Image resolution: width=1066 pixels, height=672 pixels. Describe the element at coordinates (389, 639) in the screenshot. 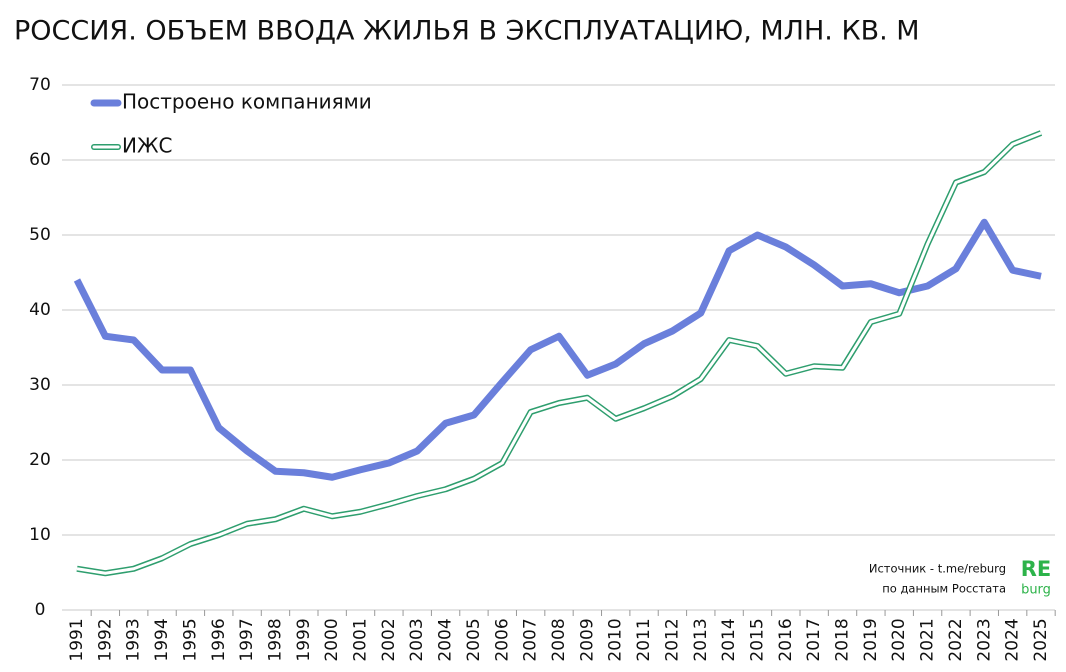

I see `x-tick-label: 2002` at that location.